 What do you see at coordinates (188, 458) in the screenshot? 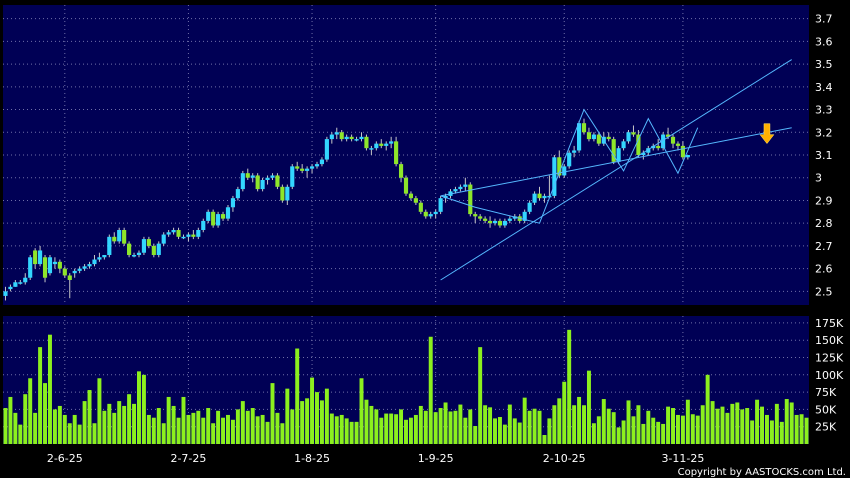
I see `x-tick-label: 2-7-25` at bounding box center [188, 458].